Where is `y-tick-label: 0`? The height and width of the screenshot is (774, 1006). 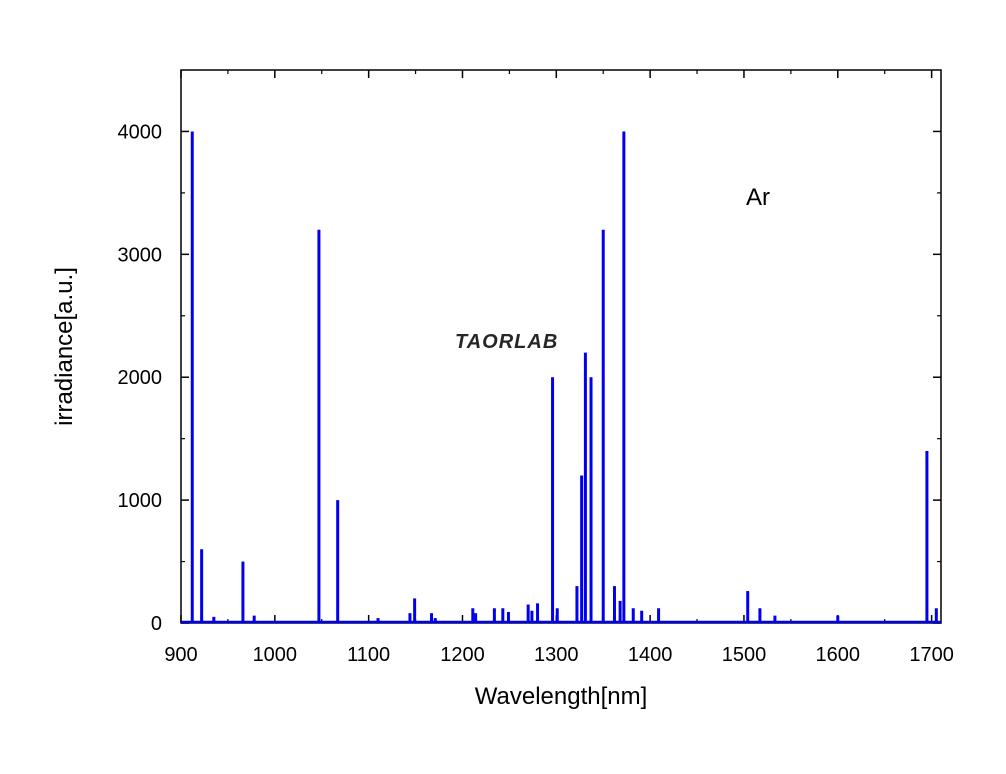 y-tick-label: 0 is located at coordinates (156, 624).